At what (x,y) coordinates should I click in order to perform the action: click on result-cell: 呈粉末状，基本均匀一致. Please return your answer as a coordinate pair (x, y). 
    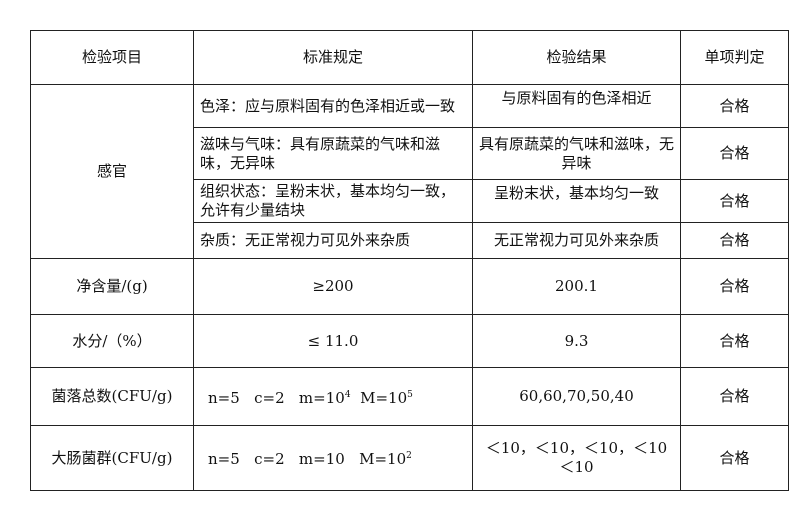
    Looking at the image, I should click on (576, 201).